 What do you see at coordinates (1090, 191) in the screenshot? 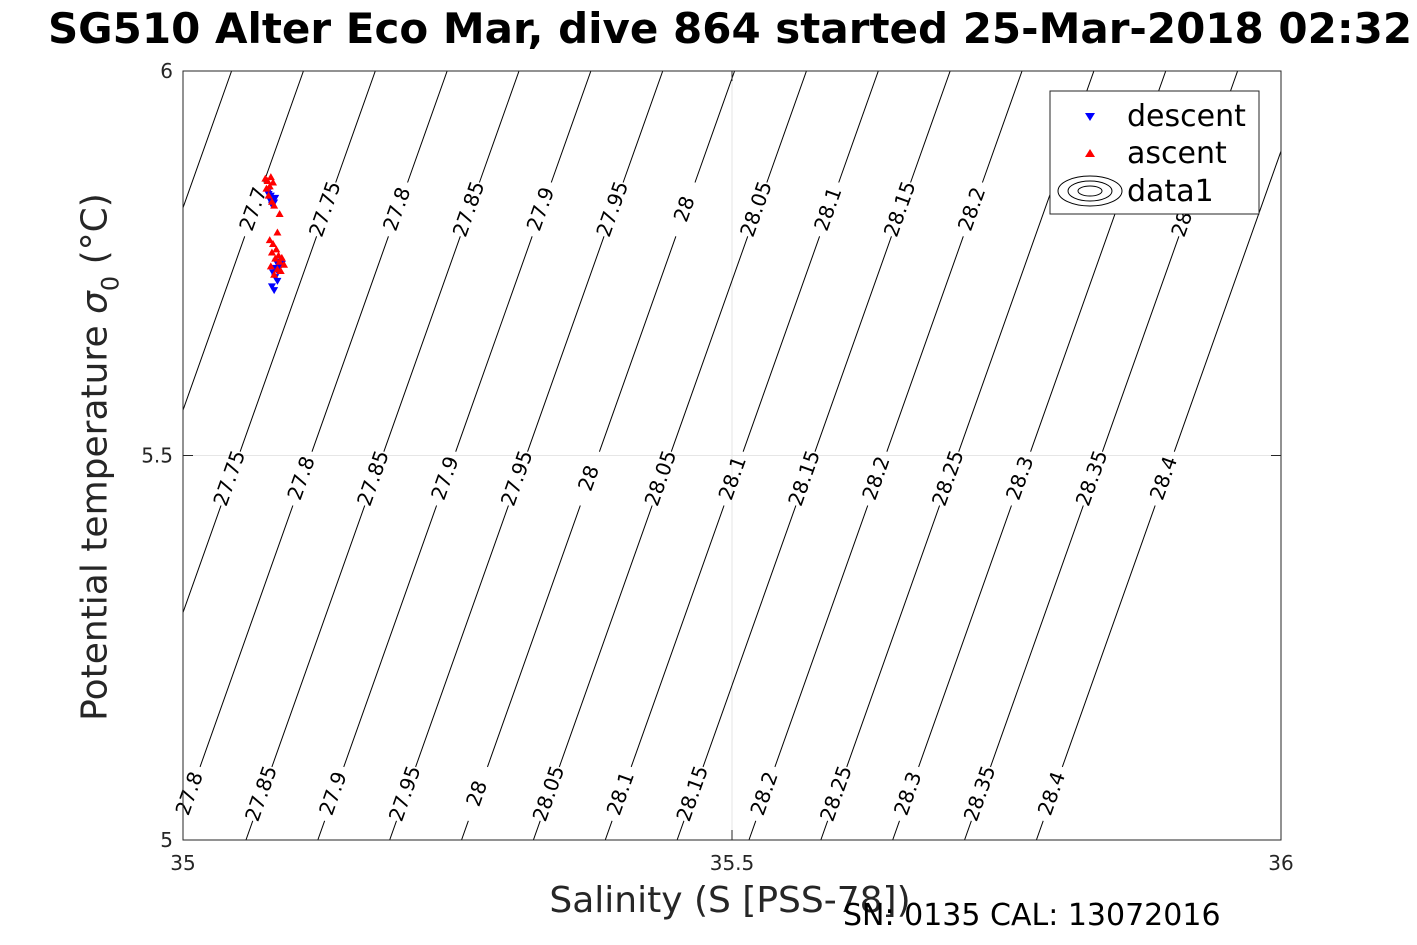
I see `legend-contour-icon` at bounding box center [1090, 191].